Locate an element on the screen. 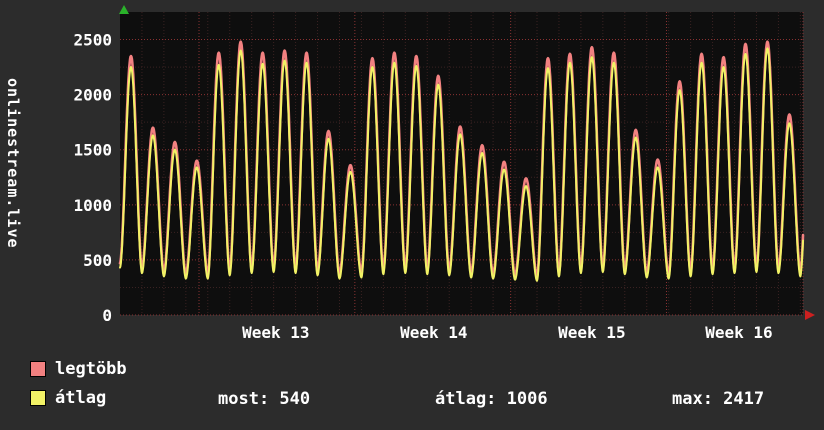 The width and height of the screenshot is (824, 430). x-tick-label: Week 15 is located at coordinates (591, 332).